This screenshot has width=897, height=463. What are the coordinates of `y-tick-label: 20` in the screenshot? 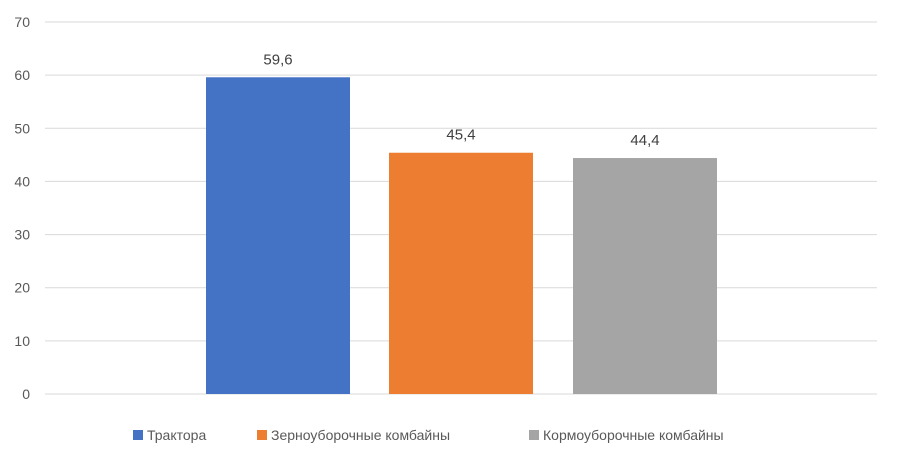 It's located at (22, 288).